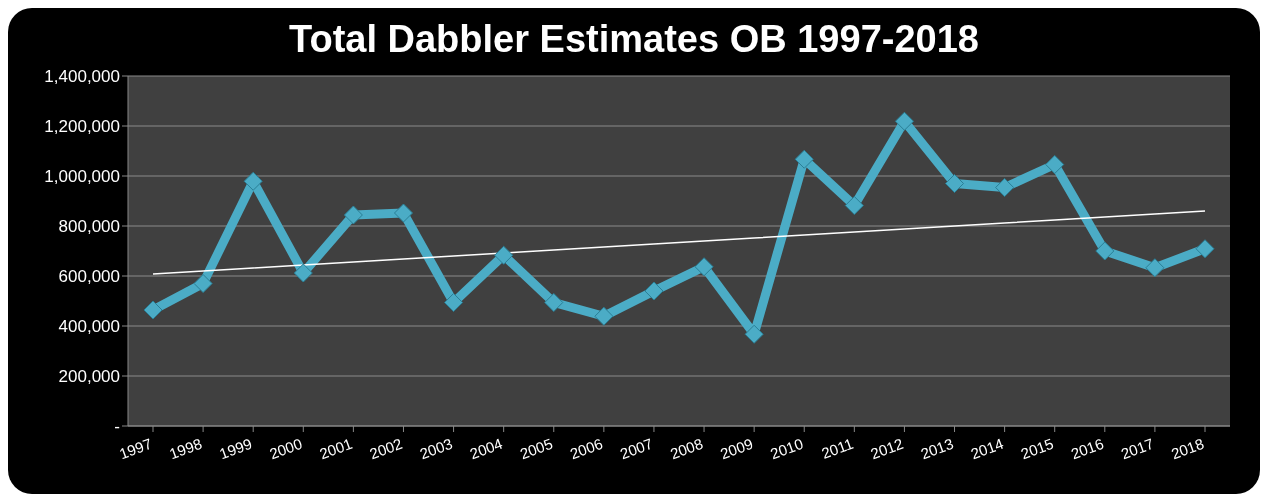  I want to click on x-tick-label: 2009, so click(736, 448).